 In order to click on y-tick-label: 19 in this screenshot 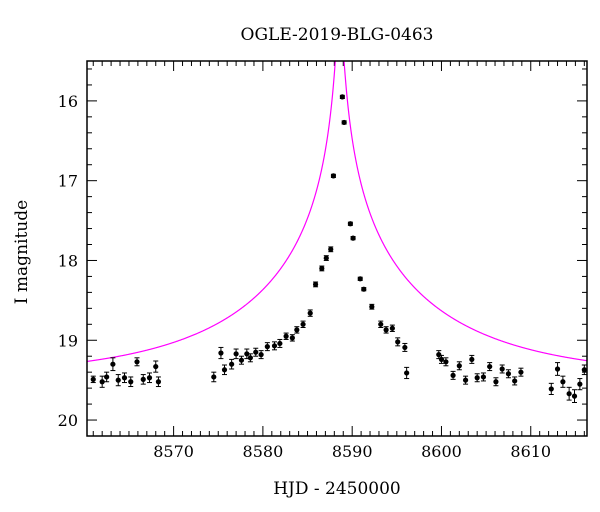, I will do `click(68, 340)`.